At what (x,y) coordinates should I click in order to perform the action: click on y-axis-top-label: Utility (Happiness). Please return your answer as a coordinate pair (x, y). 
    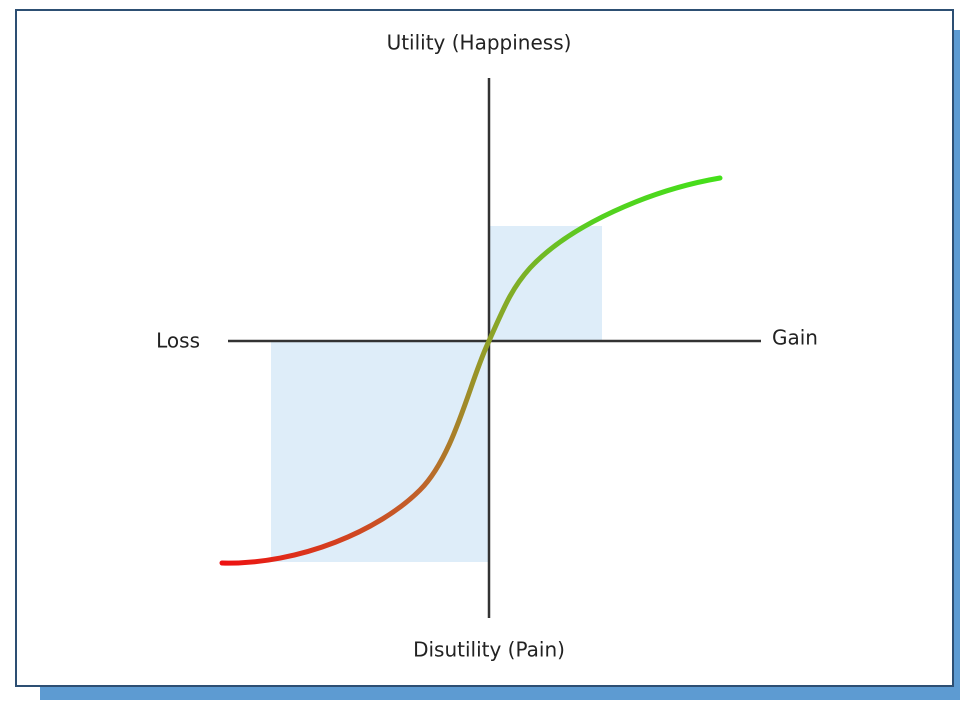
    Looking at the image, I should click on (479, 43).